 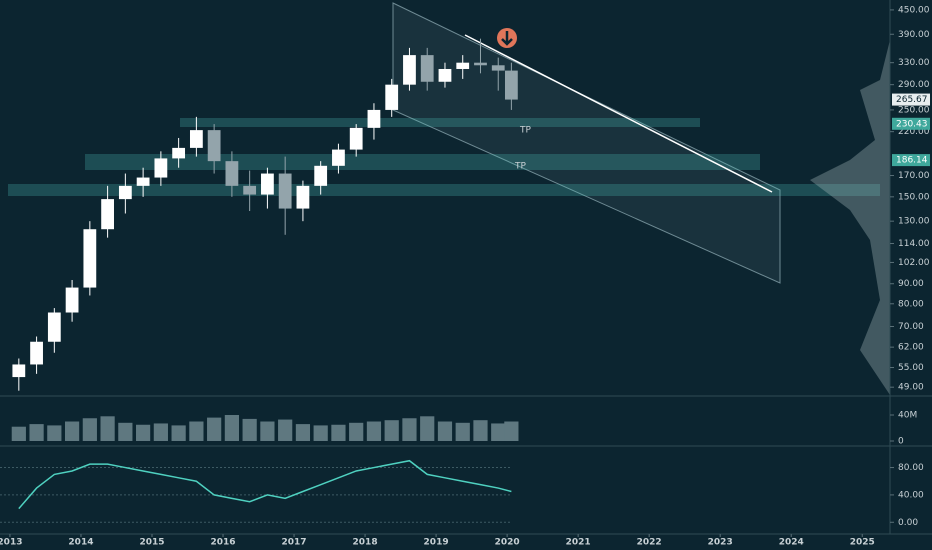 What do you see at coordinates (914, 10) in the screenshot?
I see `y-tick-label: 450.00` at bounding box center [914, 10].